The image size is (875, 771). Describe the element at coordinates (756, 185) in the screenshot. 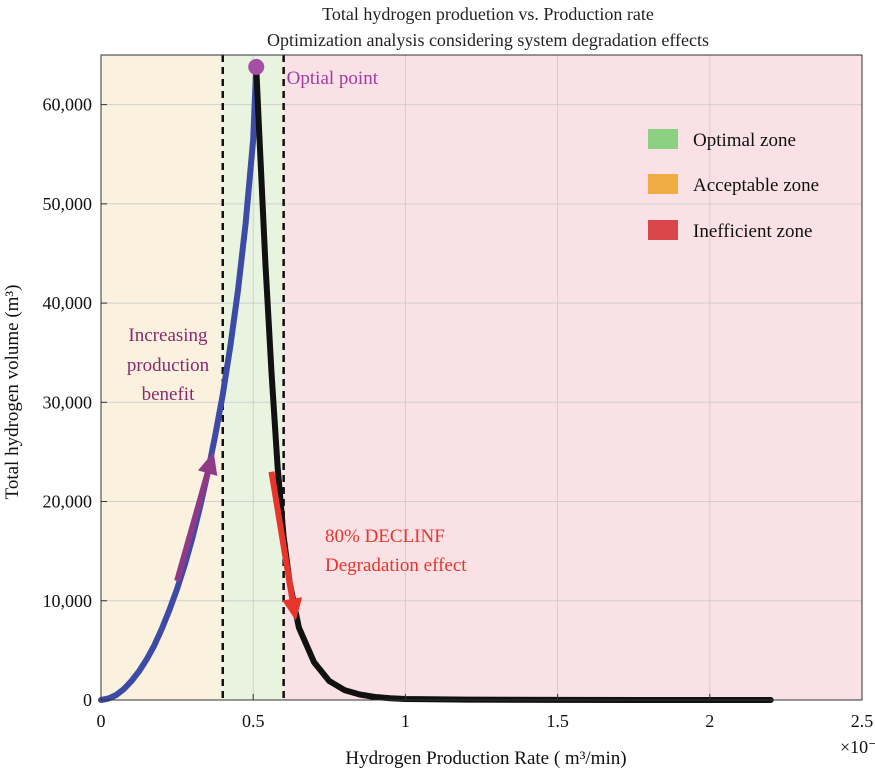

I see `legend-label-acceptable-zone: Acceptable zone` at that location.